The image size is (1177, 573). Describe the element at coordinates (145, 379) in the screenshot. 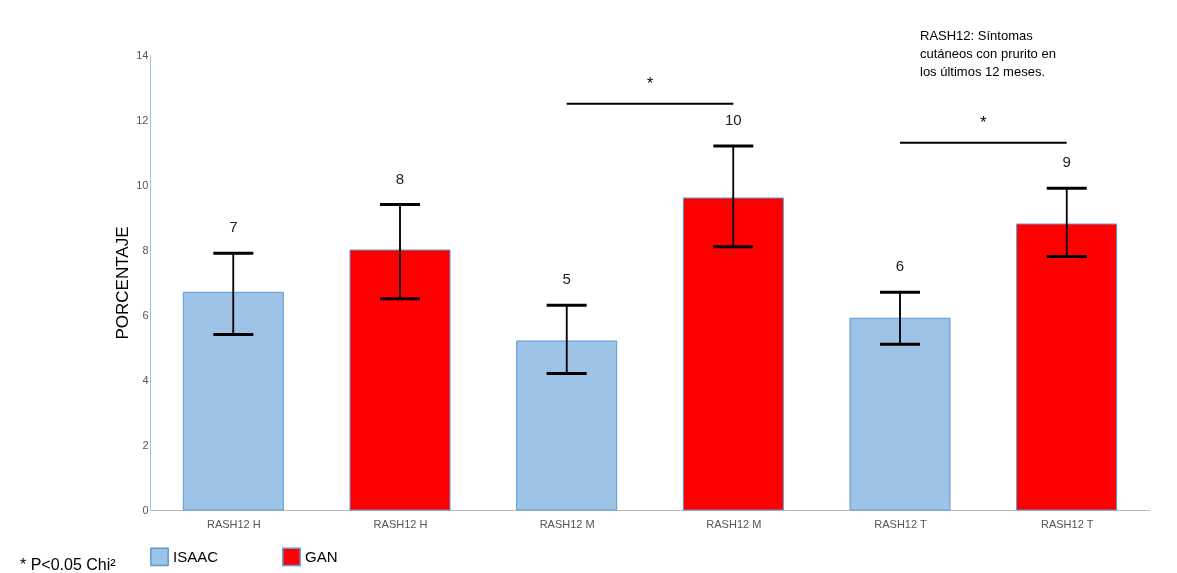

I see `y-tick-label: 4` at that location.